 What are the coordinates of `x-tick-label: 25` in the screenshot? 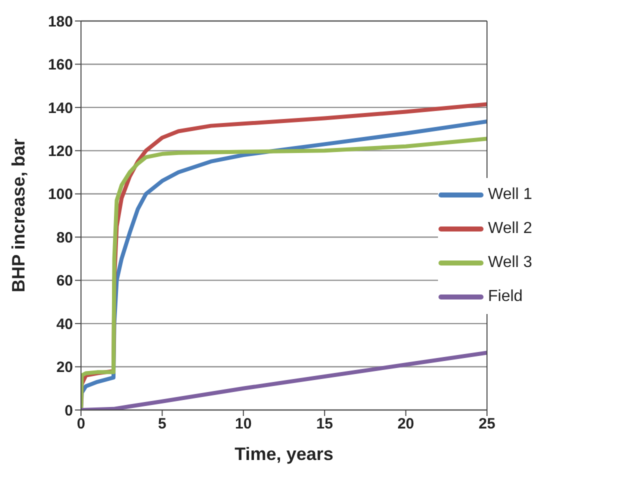 It's located at (487, 424).